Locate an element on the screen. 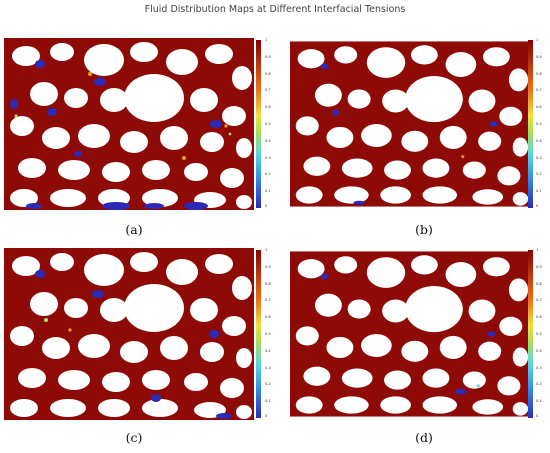 The image size is (550, 453). colorbar-d is located at coordinates (530, 334).